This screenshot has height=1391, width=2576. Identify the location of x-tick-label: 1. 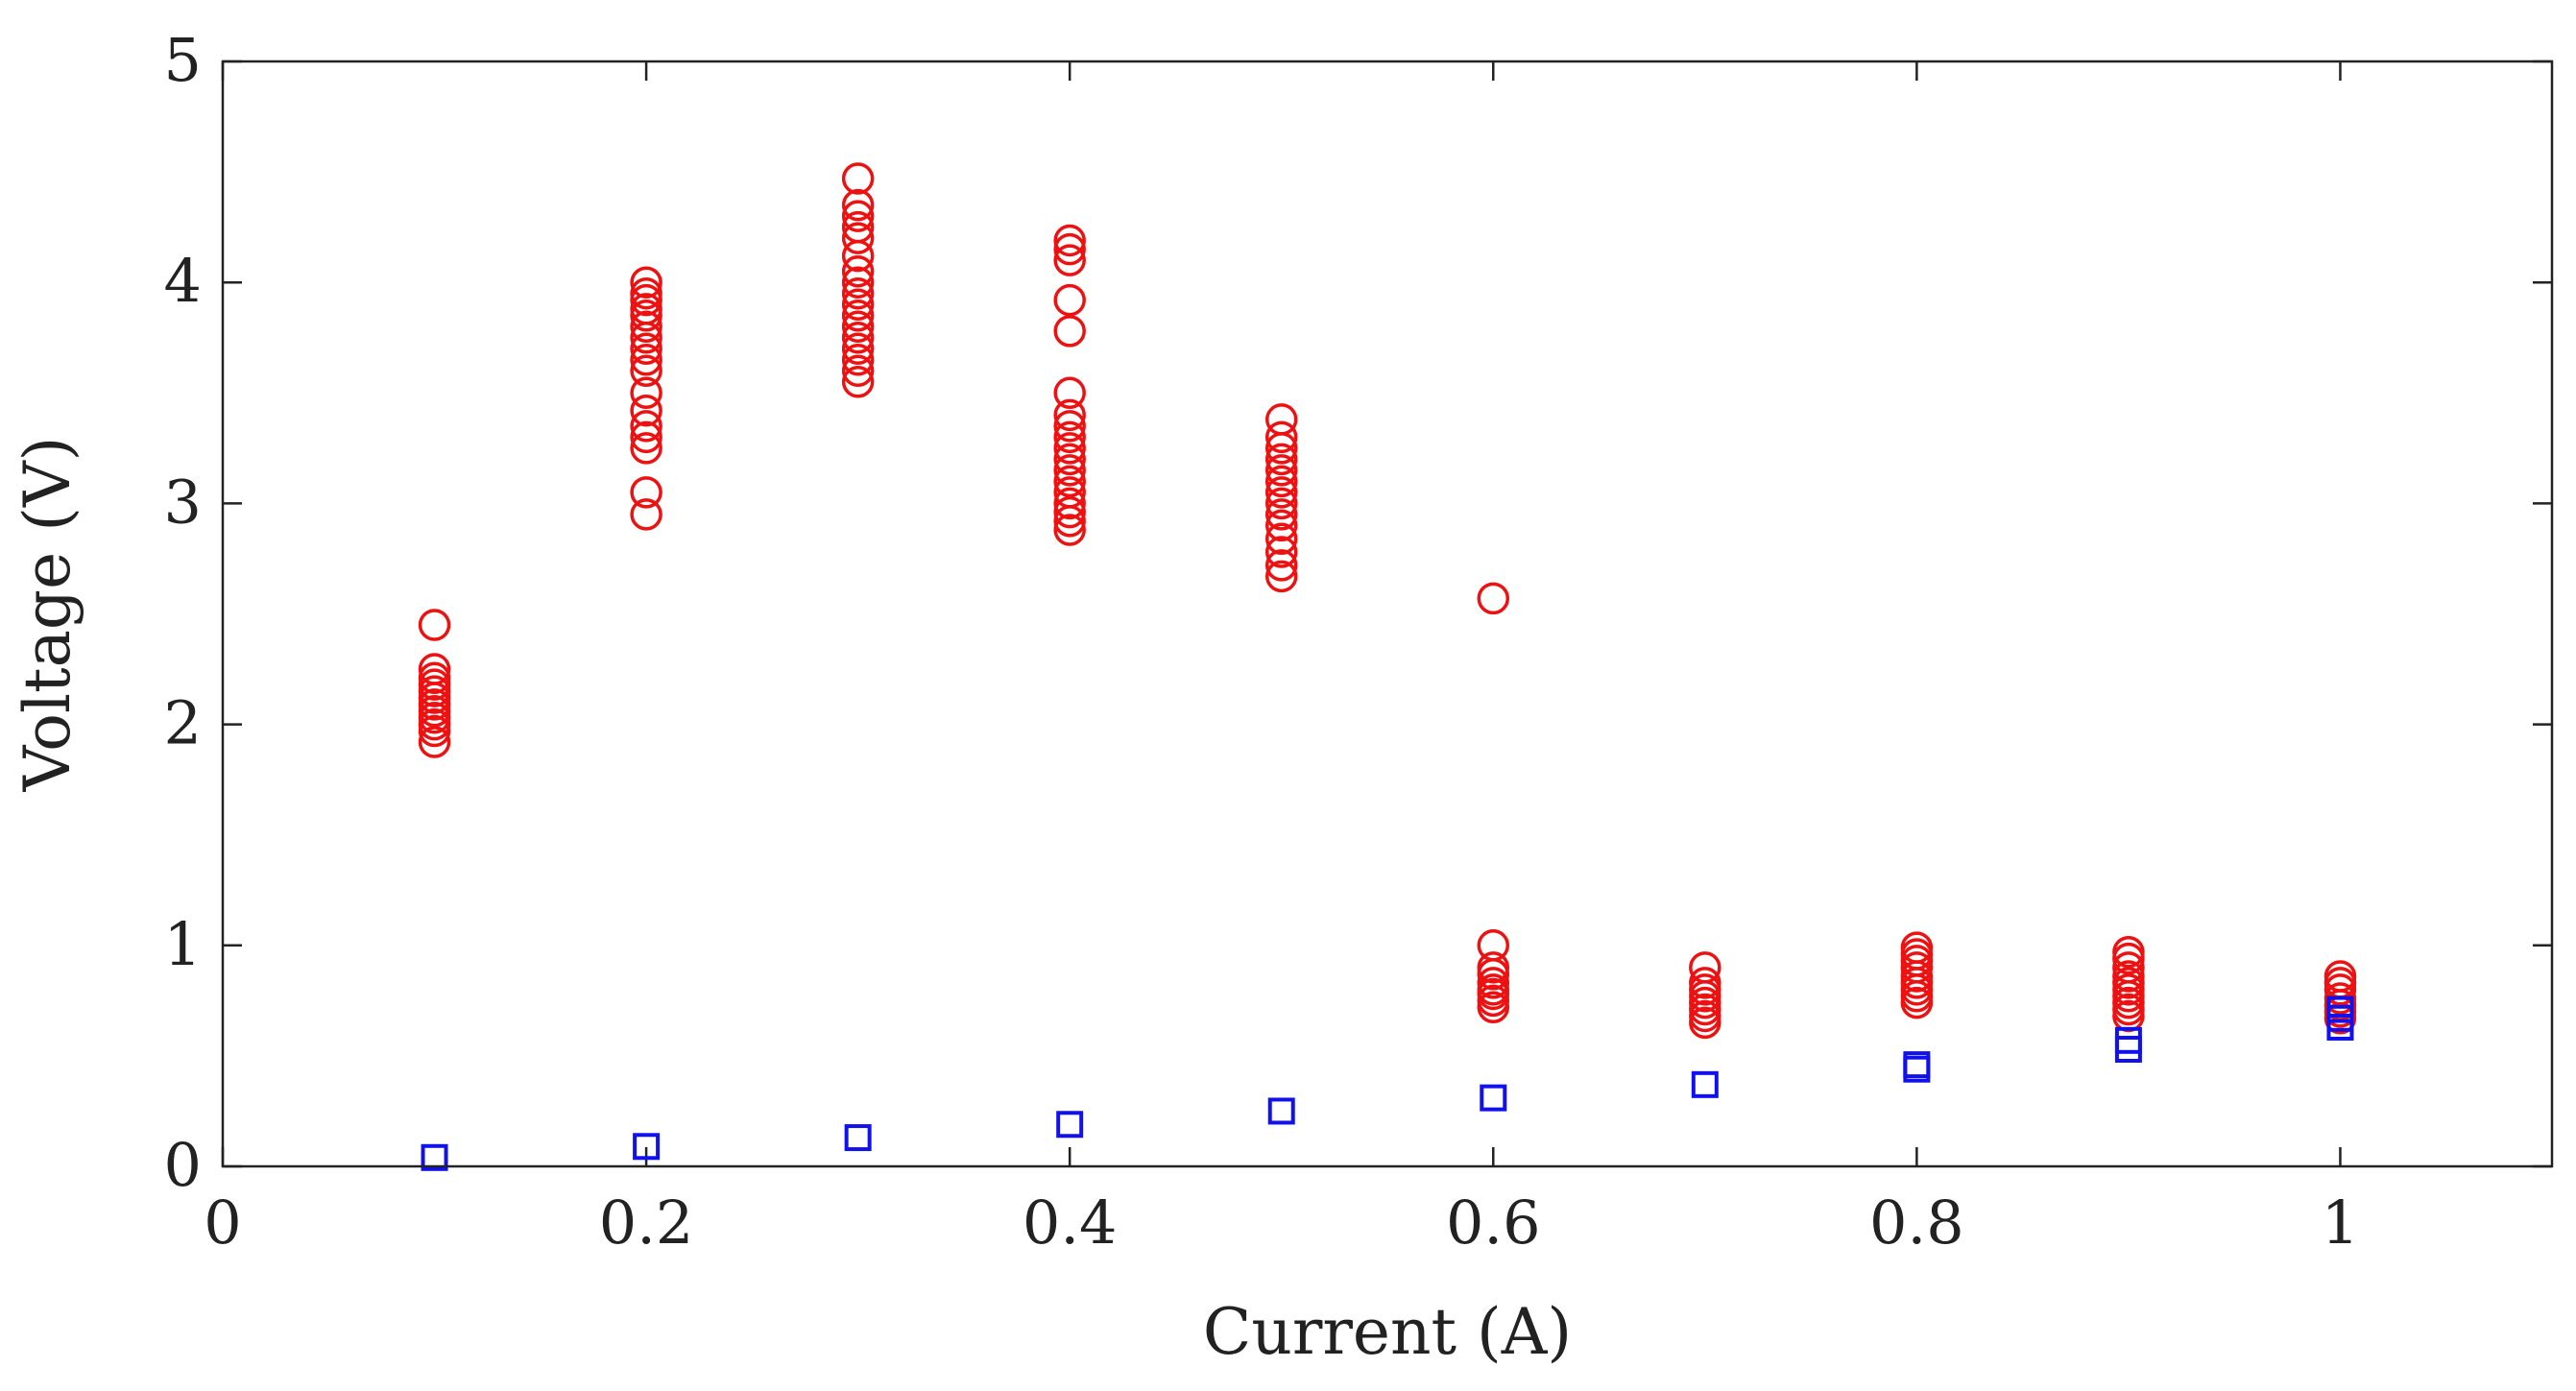
(2340, 1223).